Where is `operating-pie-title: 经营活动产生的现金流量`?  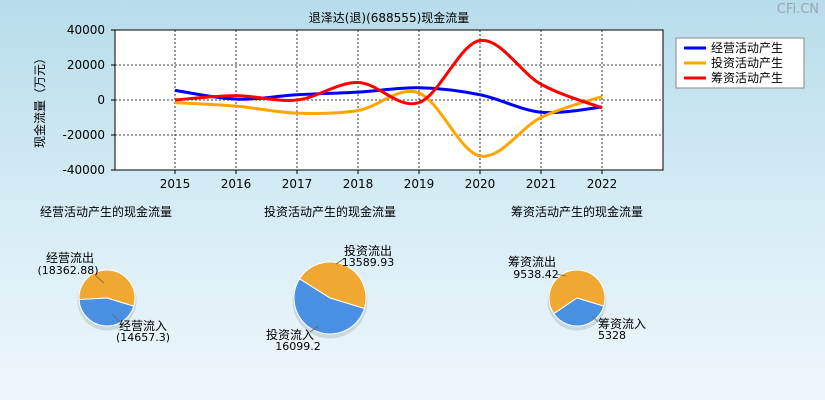
operating-pie-title: 经营活动产生的现金流量 is located at coordinates (106, 211).